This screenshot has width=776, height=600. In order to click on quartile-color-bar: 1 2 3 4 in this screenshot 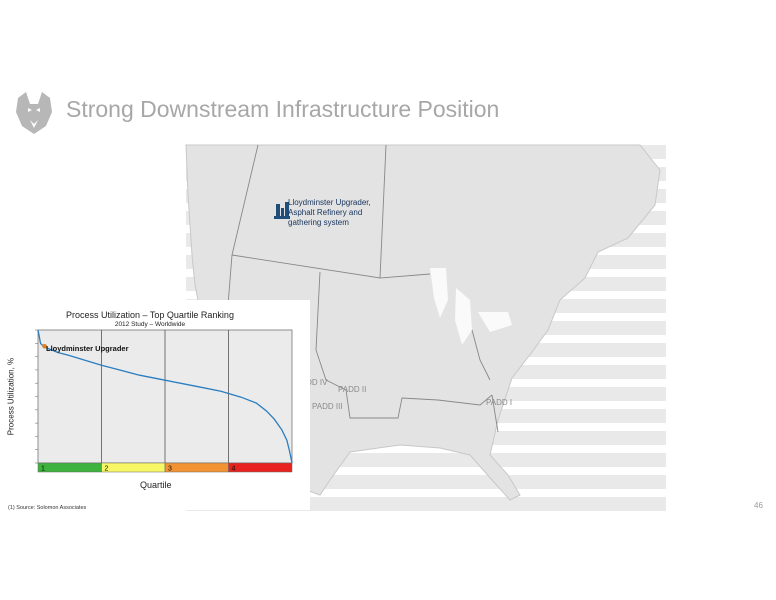, I will do `click(165, 467)`.